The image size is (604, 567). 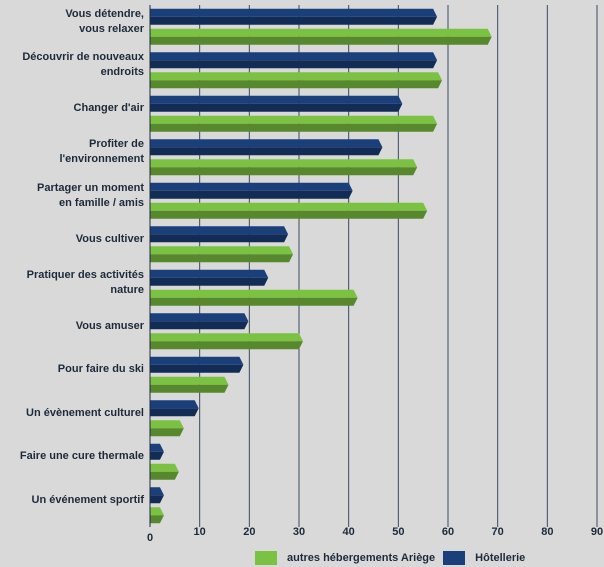 What do you see at coordinates (109, 325) in the screenshot?
I see `category-label: Vous amuser` at bounding box center [109, 325].